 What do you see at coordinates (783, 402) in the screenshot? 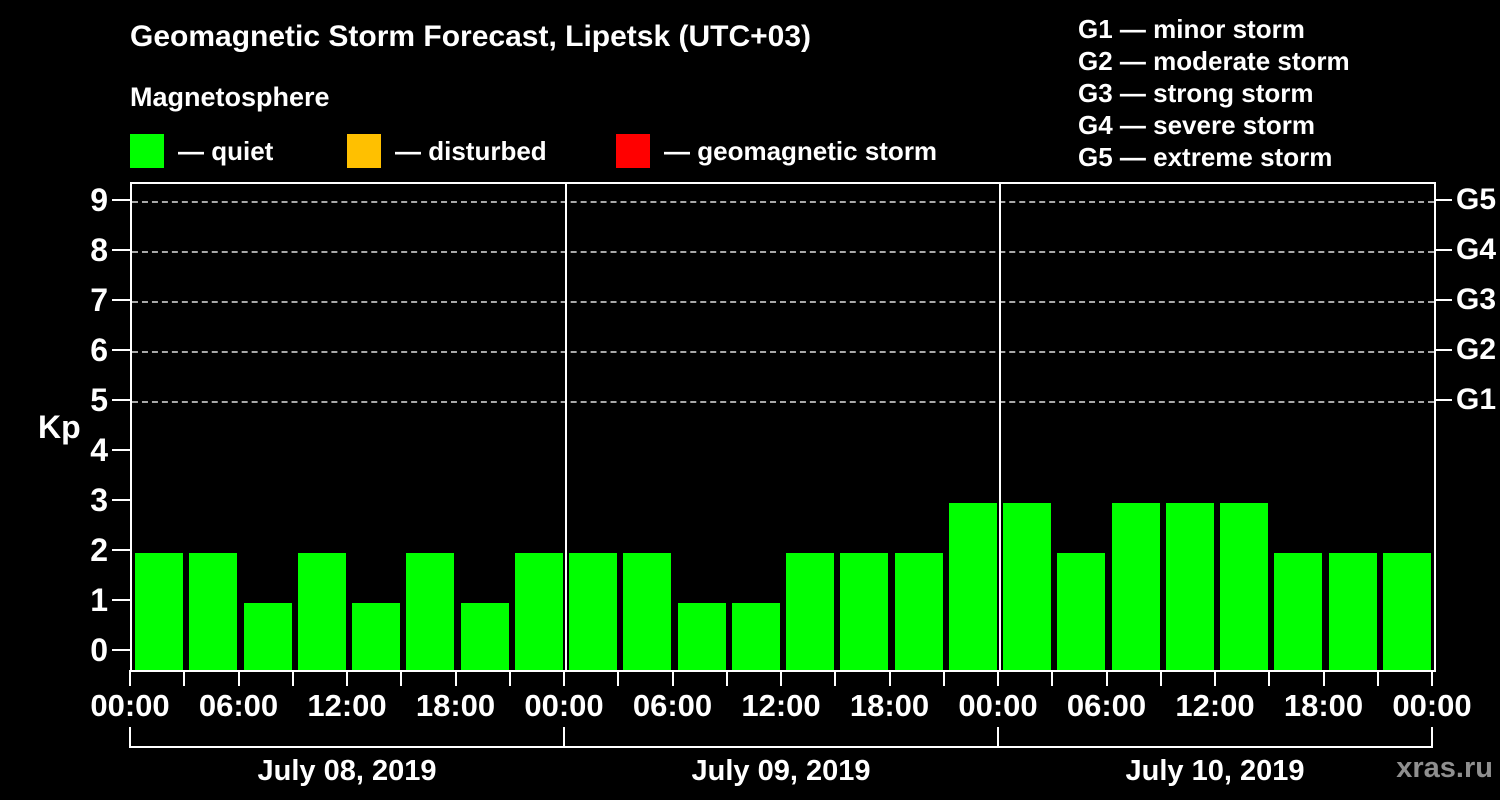
I see `gridline-kp5` at bounding box center [783, 402].